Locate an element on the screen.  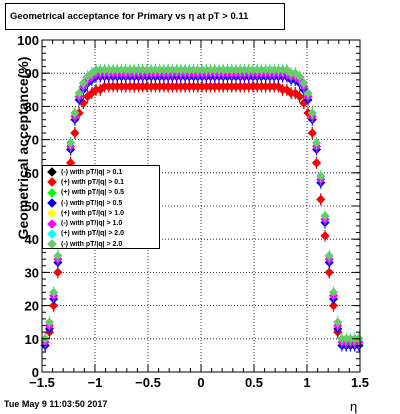
x-tick-label: 0.5 is located at coordinates (254, 382).